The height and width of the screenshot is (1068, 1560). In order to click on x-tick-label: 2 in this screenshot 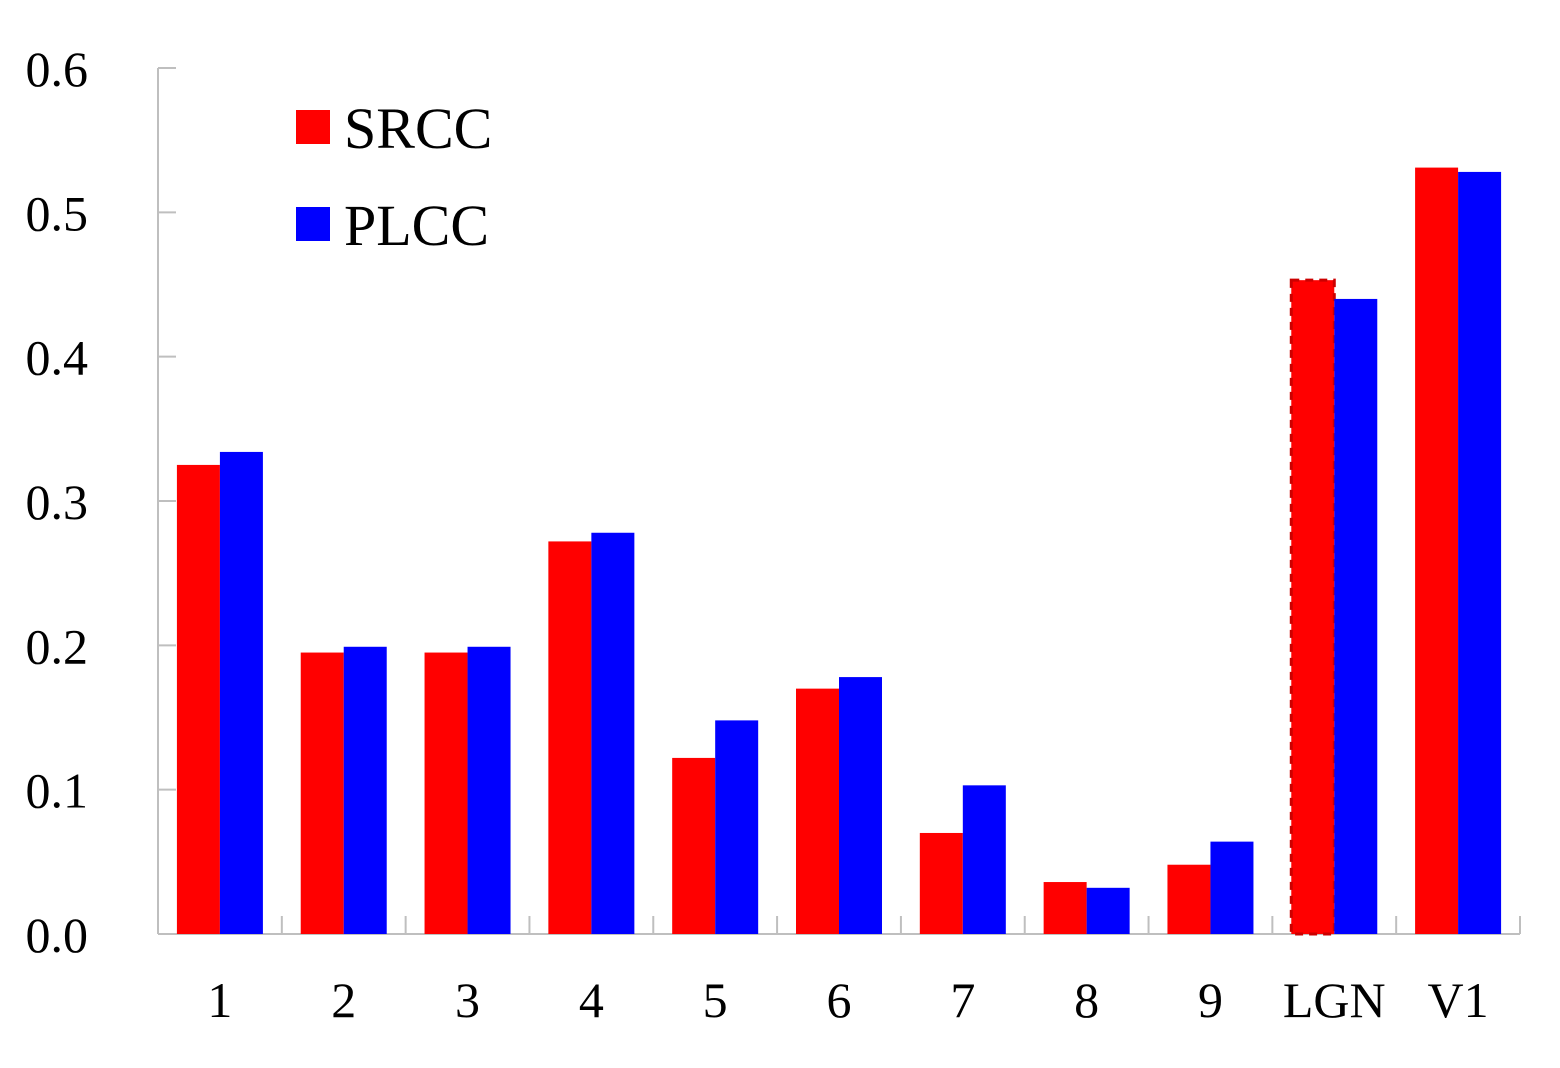, I will do `click(343, 1000)`.